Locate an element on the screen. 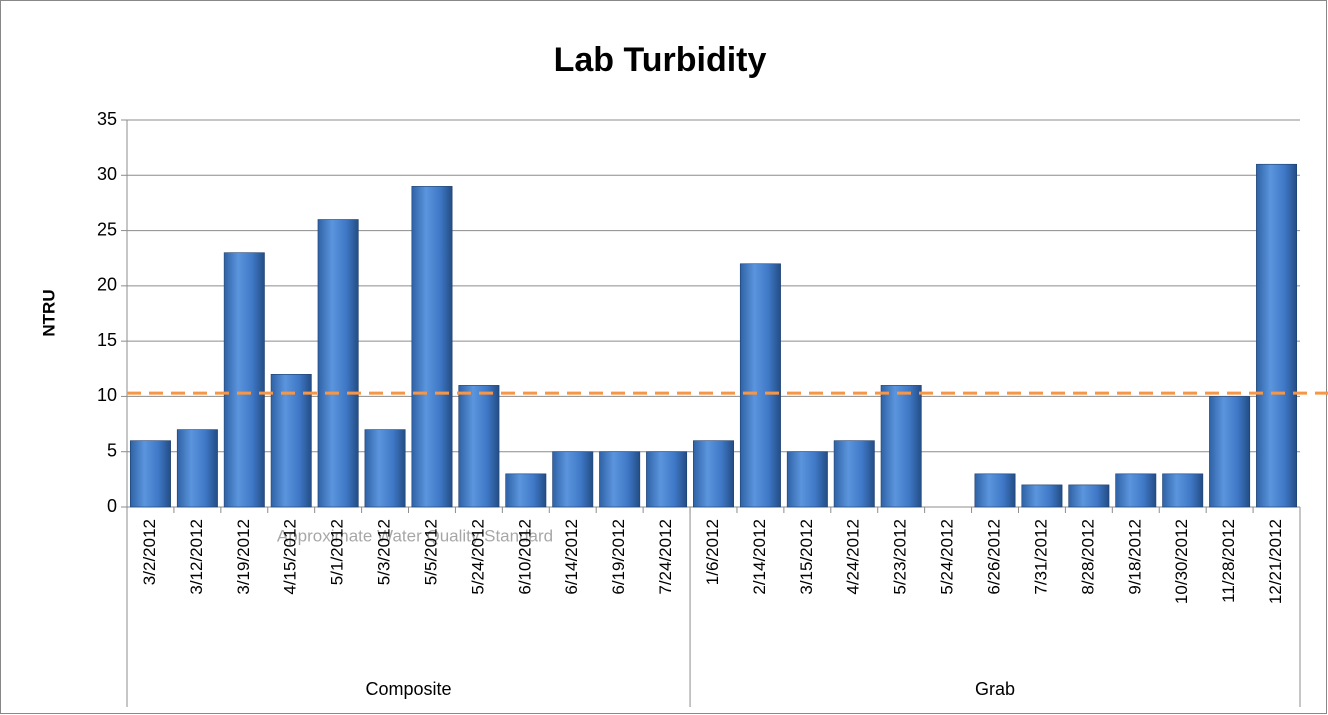 The image size is (1328, 715). x-tick-label: 8/28/2012 is located at coordinates (1087, 557).